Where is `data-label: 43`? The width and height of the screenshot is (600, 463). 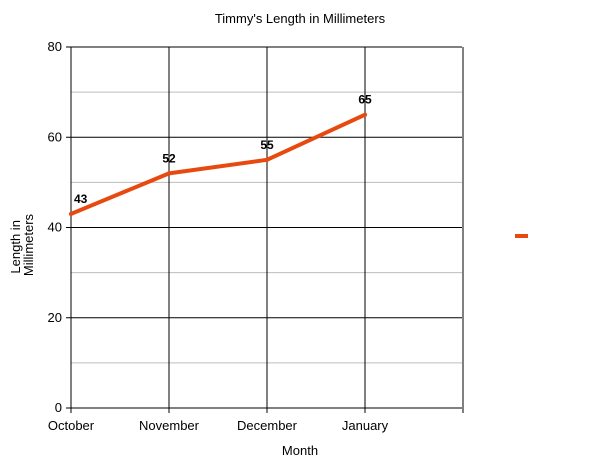 data-label: 43 is located at coordinates (81, 199).